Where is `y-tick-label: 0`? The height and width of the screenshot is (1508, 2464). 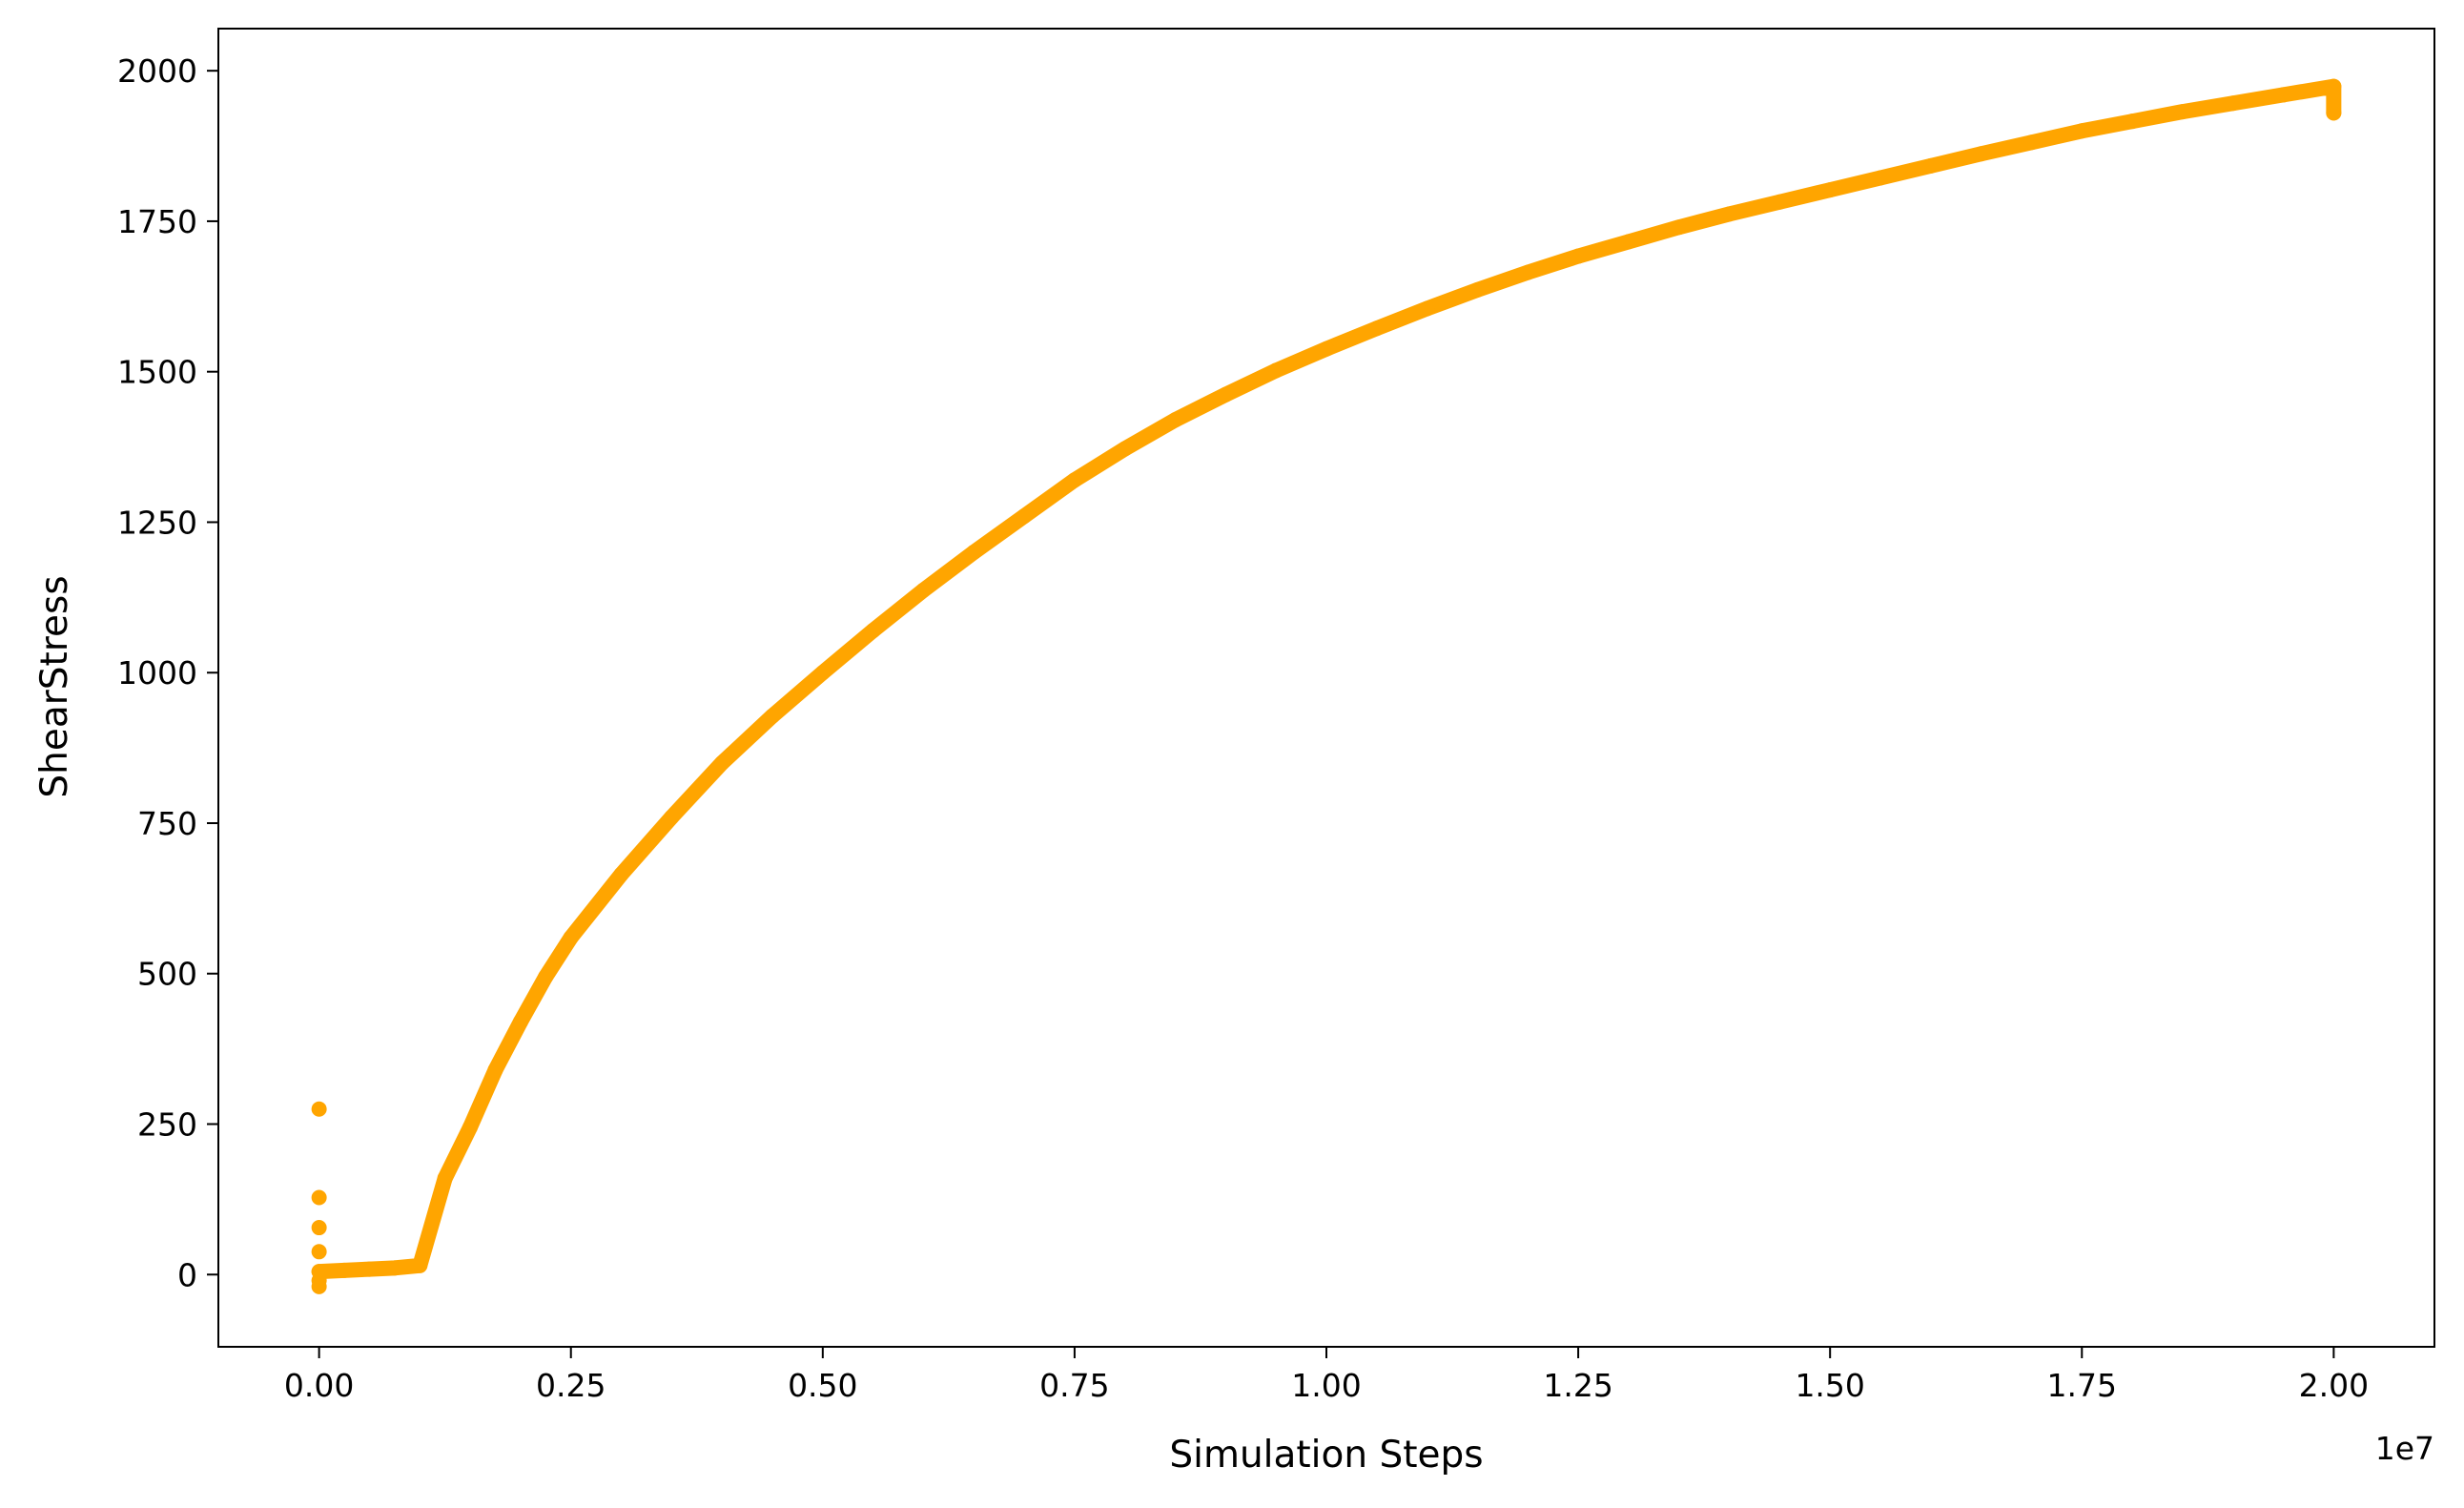
y-tick-label: 0 is located at coordinates (187, 1274).